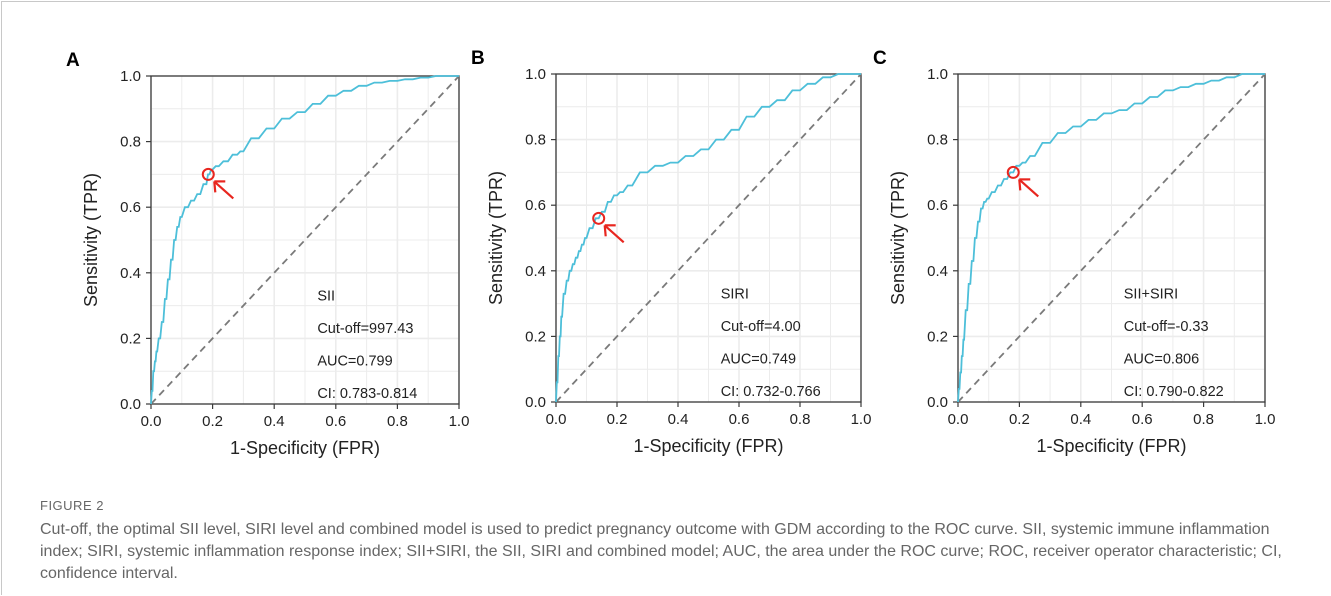  Describe the element at coordinates (326, 297) in the screenshot. I see `annotation-line: SII` at that location.